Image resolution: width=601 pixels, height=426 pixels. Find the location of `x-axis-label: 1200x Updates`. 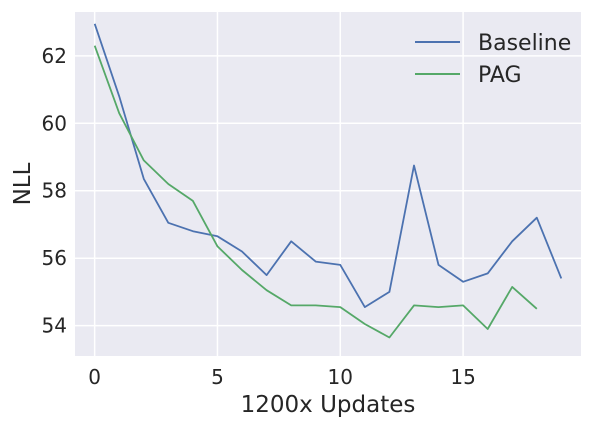

x-axis-label: 1200x Updates is located at coordinates (328, 405).